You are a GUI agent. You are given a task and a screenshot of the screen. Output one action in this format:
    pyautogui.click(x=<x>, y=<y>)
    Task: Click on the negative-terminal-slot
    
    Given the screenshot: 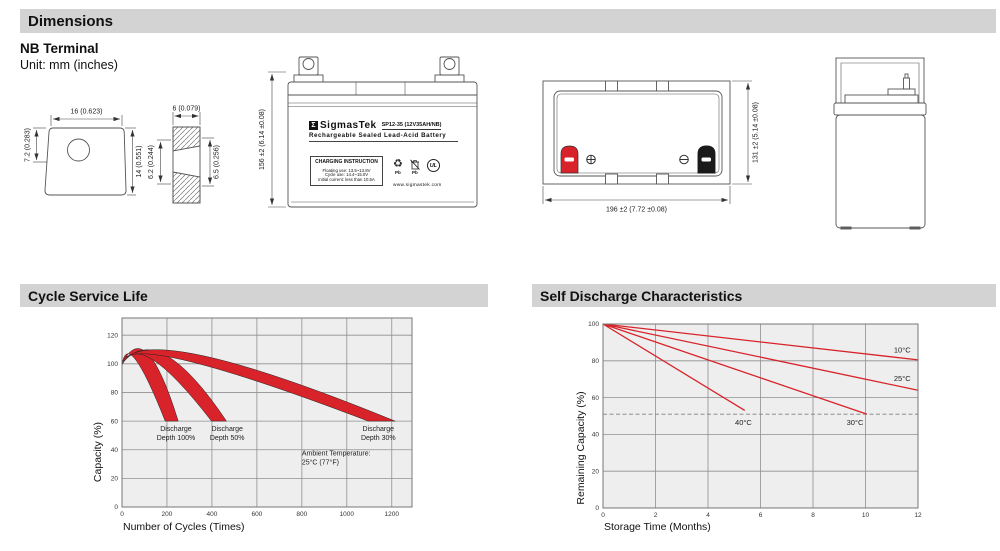 What is the action you would take?
    pyautogui.click(x=706, y=159)
    